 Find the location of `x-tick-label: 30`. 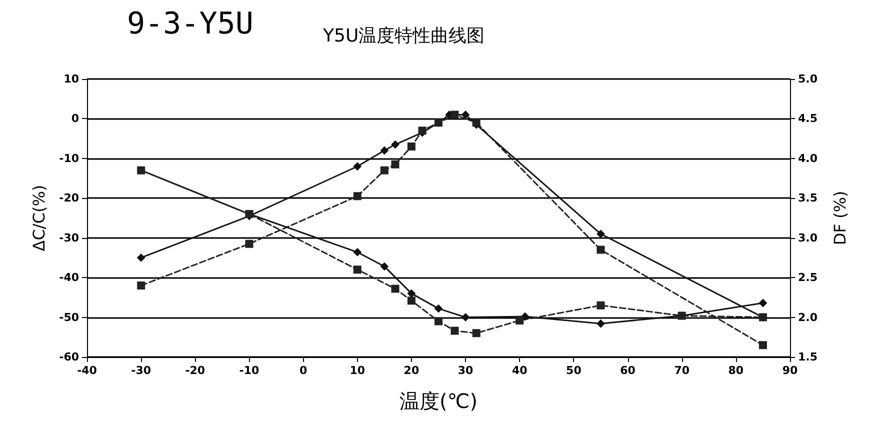

x-tick-label: 30 is located at coordinates (466, 370).